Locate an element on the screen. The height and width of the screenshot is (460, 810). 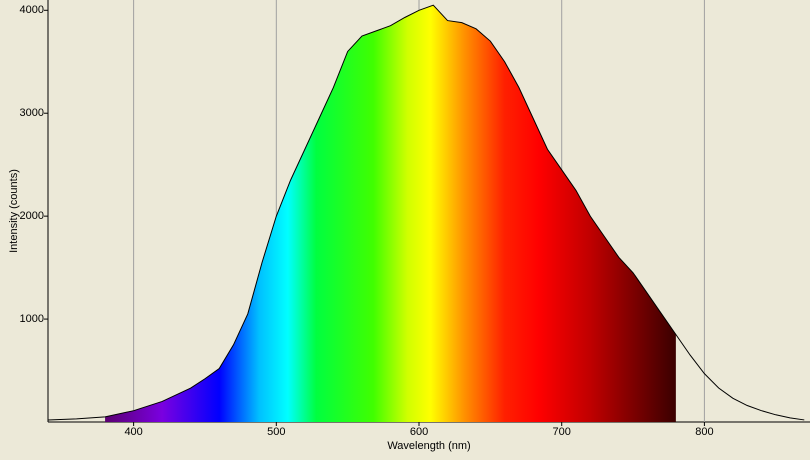
x-axis-label: Wavelength (nm) is located at coordinates (428, 446).